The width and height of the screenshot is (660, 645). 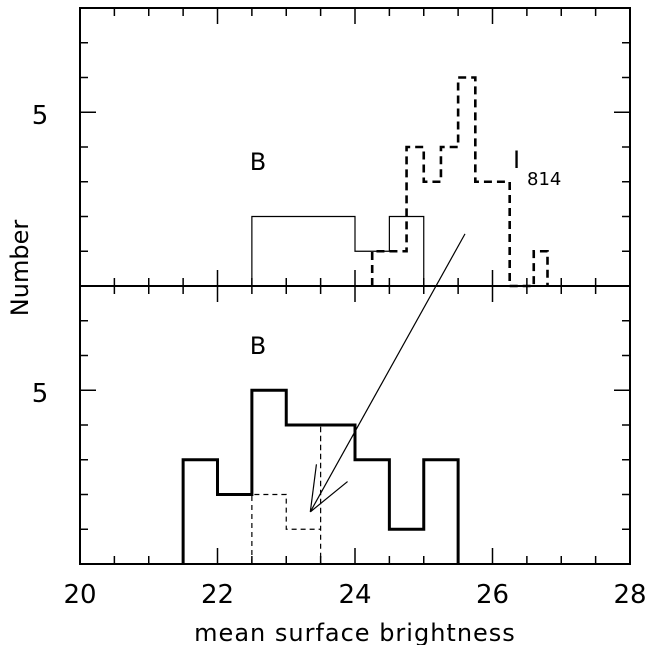 I want to click on arrow-shaft, so click(x=387, y=373).